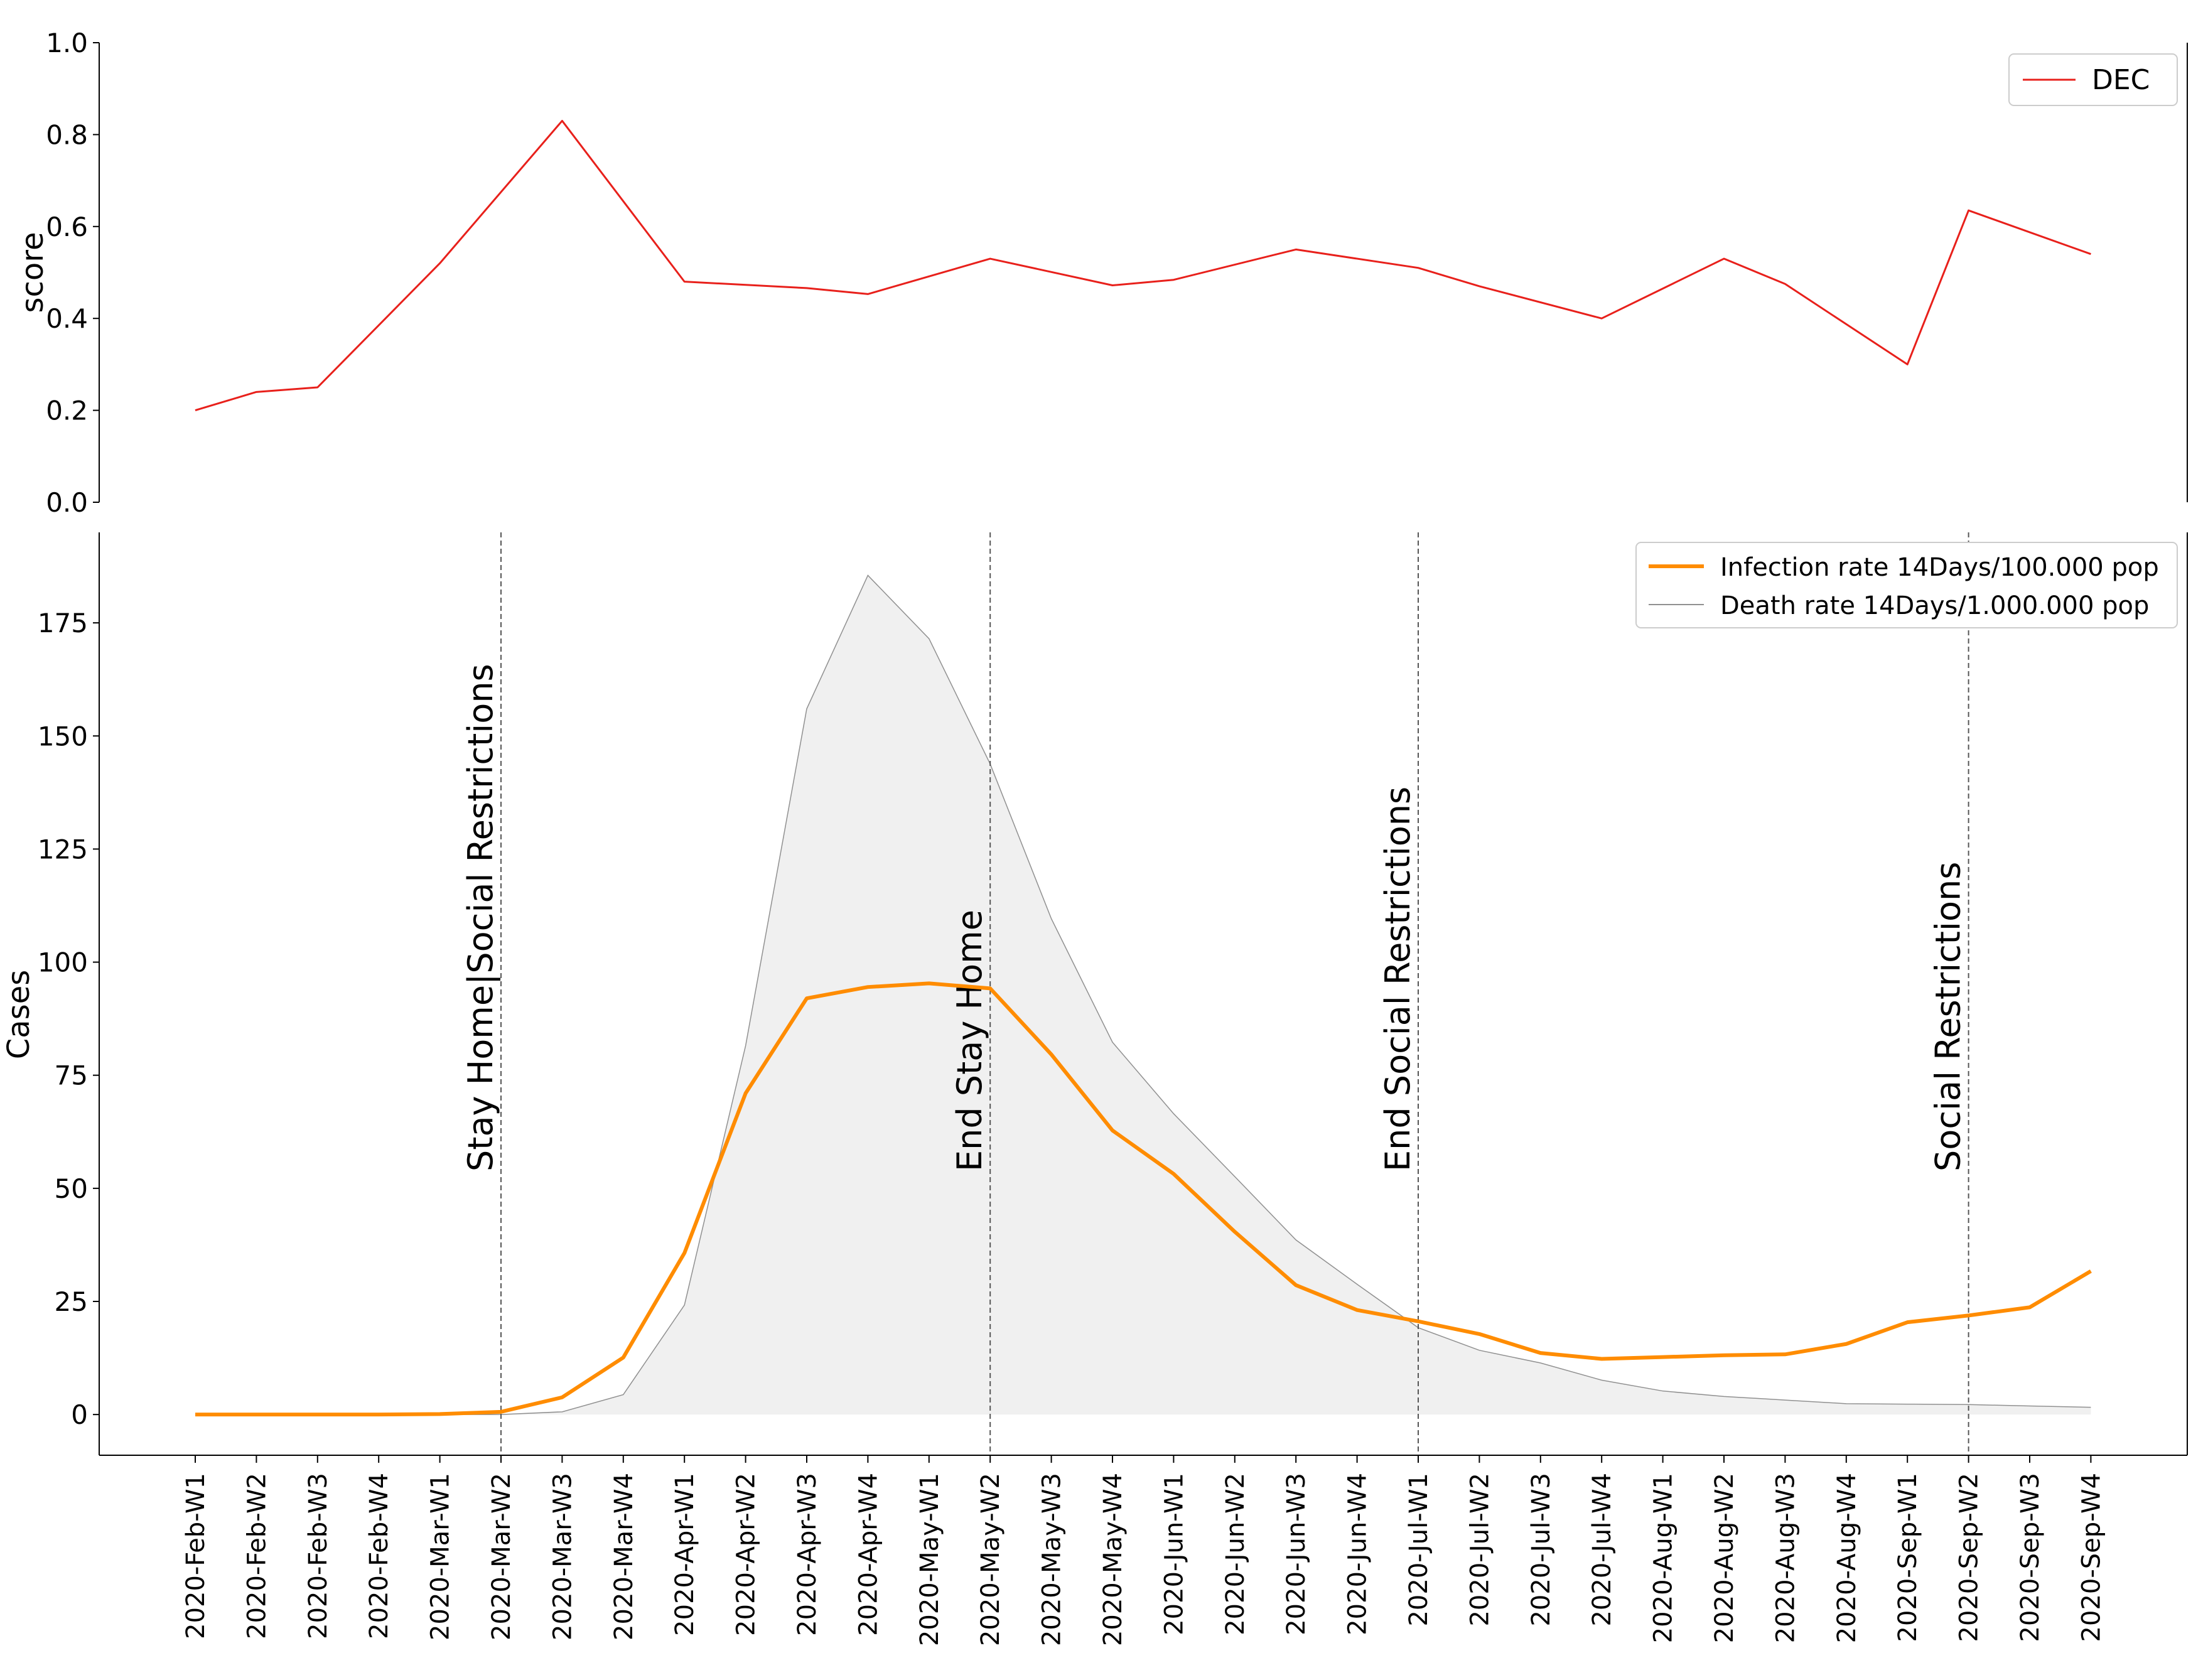 This screenshot has width=2208, height=1680. I want to click on score-y-tick-label: 0.6, so click(67, 227).